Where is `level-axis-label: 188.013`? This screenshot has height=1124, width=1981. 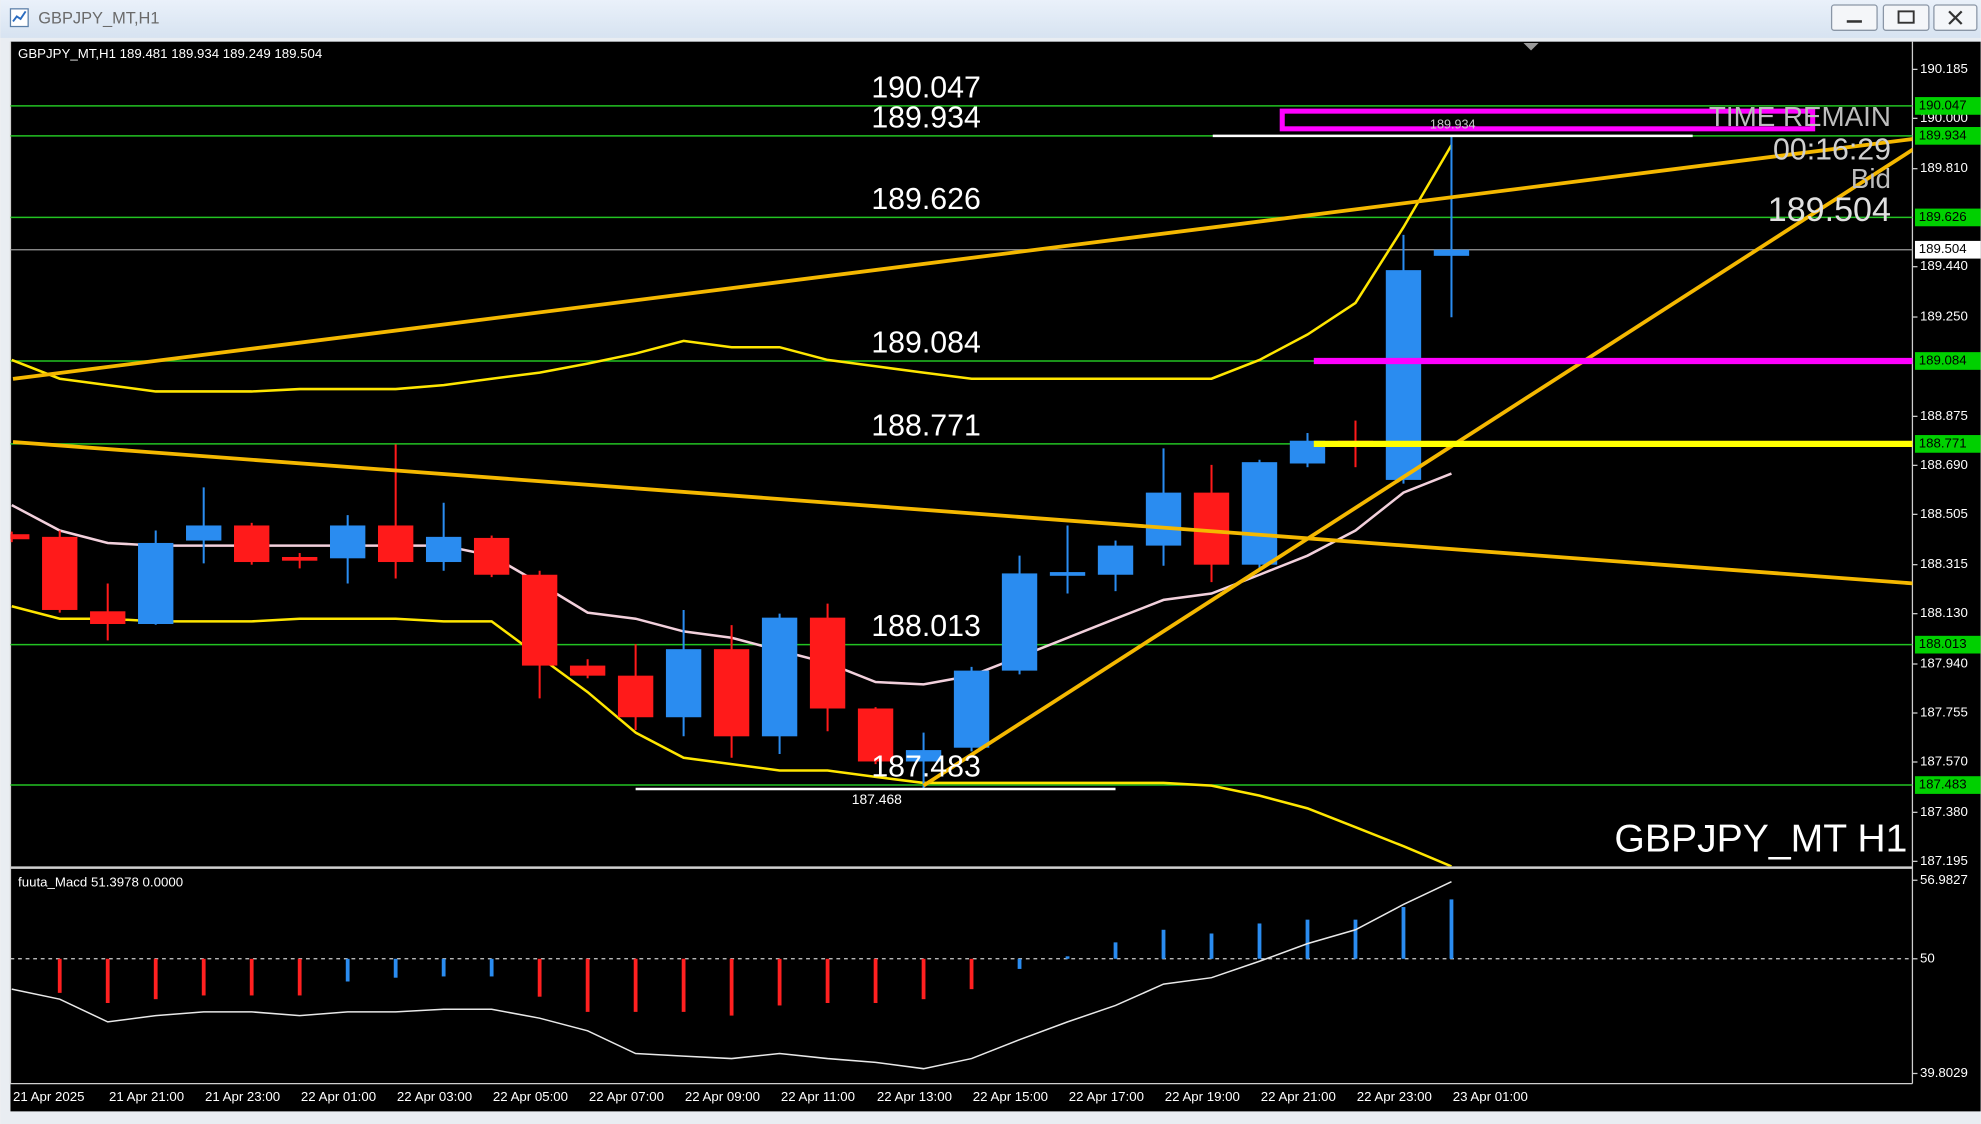
level-axis-label: 188.013 is located at coordinates (1943, 643).